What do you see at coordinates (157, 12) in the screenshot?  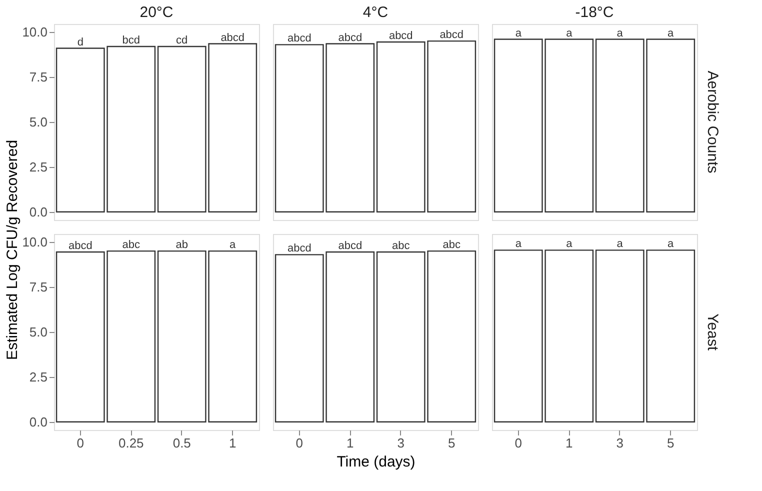 I see `chart-title: 20°C` at bounding box center [157, 12].